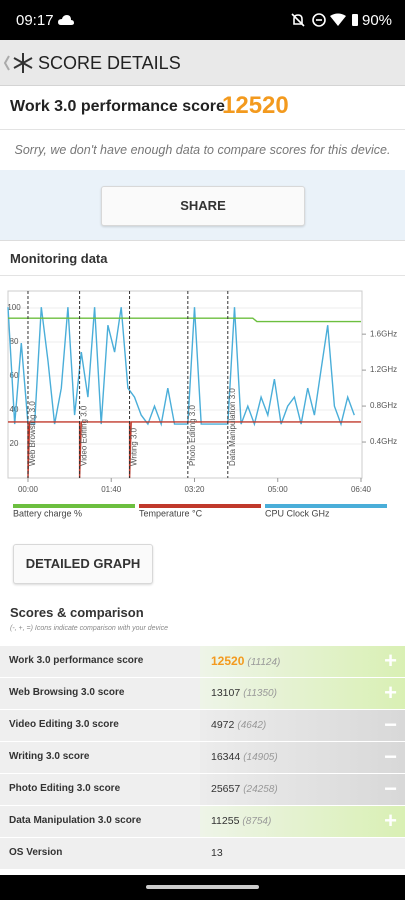 Image resolution: width=405 pixels, height=900 pixels. What do you see at coordinates (32, 433) in the screenshot?
I see `section-label: Web Browsing 3.0` at bounding box center [32, 433].